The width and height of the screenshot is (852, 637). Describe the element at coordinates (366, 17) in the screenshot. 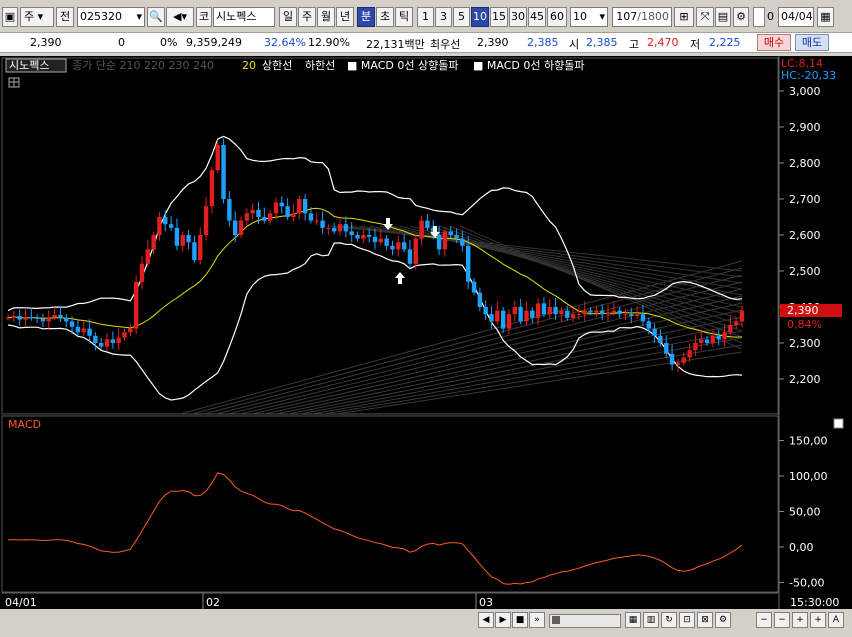

I see `period-minute: 분` at that location.